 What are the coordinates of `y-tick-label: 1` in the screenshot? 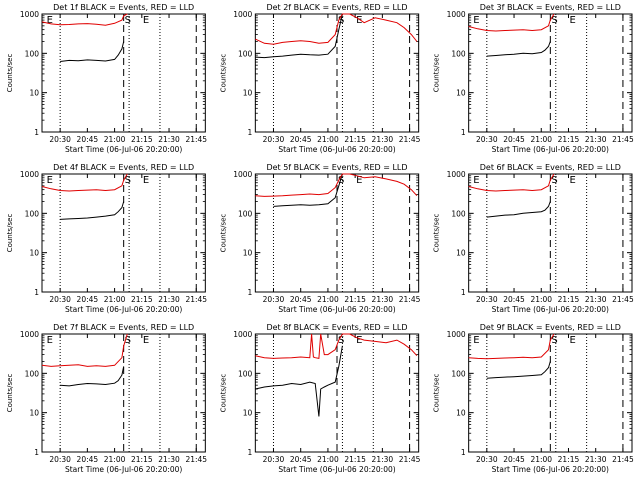 It's located at (463, 292).